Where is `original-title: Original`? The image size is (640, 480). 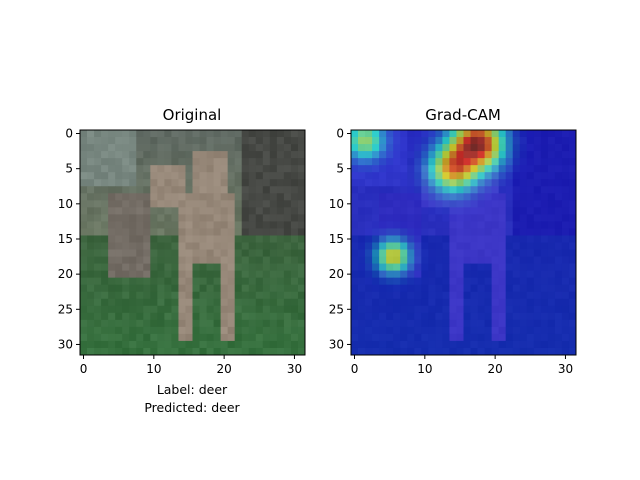 original-title: Original is located at coordinates (192, 115).